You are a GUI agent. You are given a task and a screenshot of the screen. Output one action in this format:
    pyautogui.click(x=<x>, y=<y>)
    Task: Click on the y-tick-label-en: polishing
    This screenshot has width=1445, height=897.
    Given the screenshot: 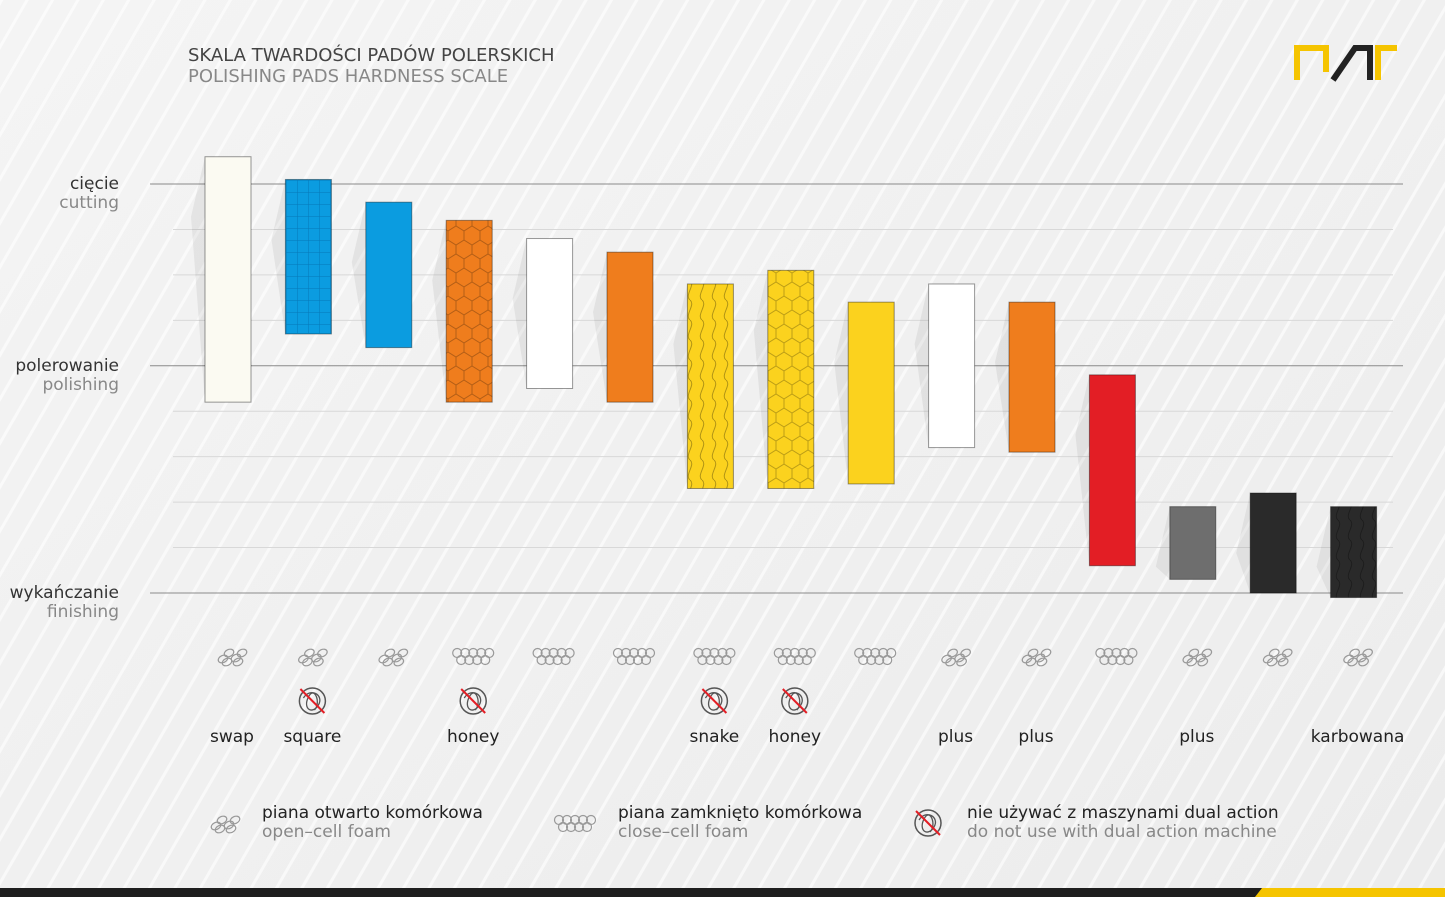 What is the action you would take?
    pyautogui.click(x=80, y=385)
    